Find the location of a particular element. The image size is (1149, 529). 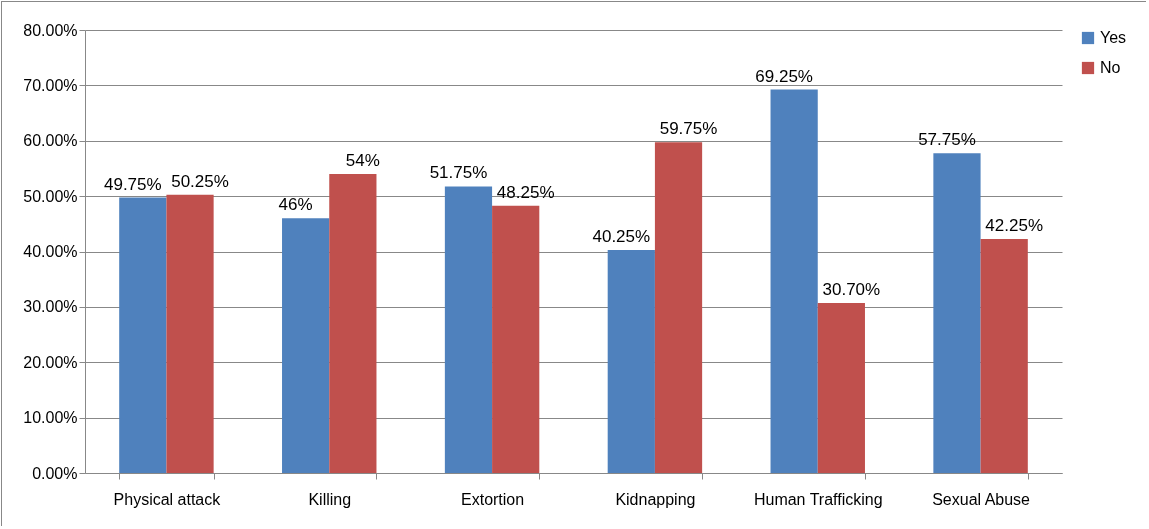

x-tick-label: Killing is located at coordinates (330, 499).